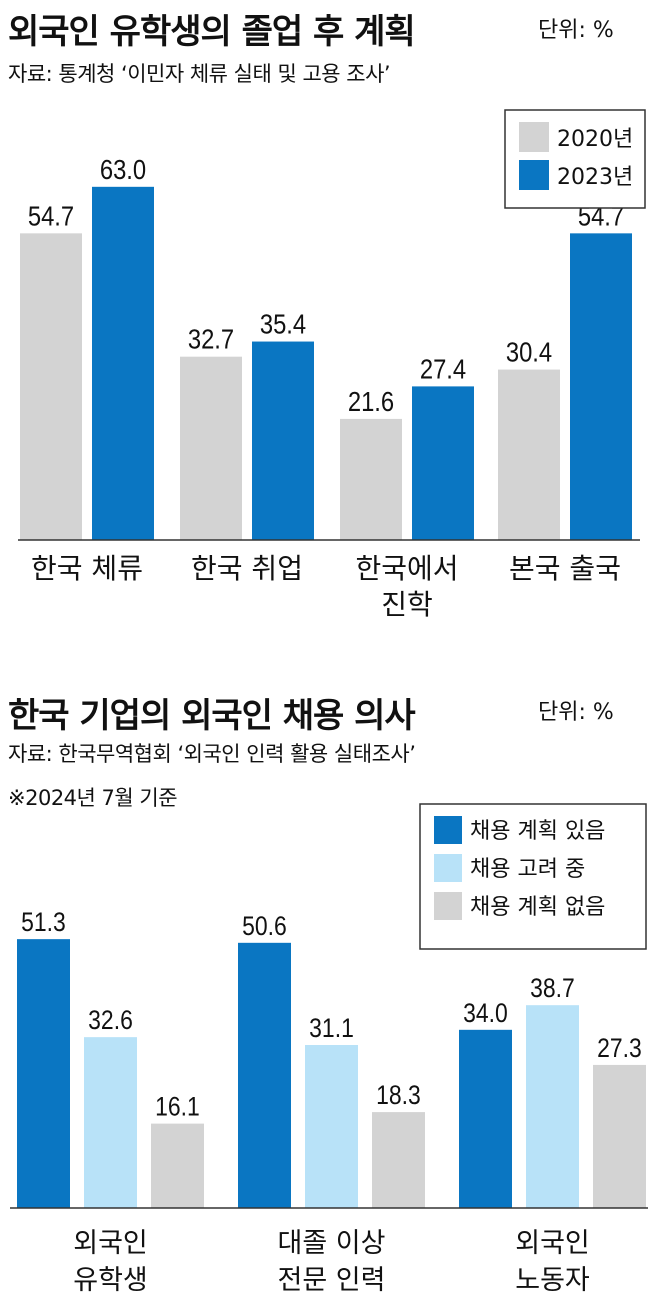 The image size is (657, 1295). Describe the element at coordinates (371, 401) in the screenshot. I see `data-label: 21.6` at that location.